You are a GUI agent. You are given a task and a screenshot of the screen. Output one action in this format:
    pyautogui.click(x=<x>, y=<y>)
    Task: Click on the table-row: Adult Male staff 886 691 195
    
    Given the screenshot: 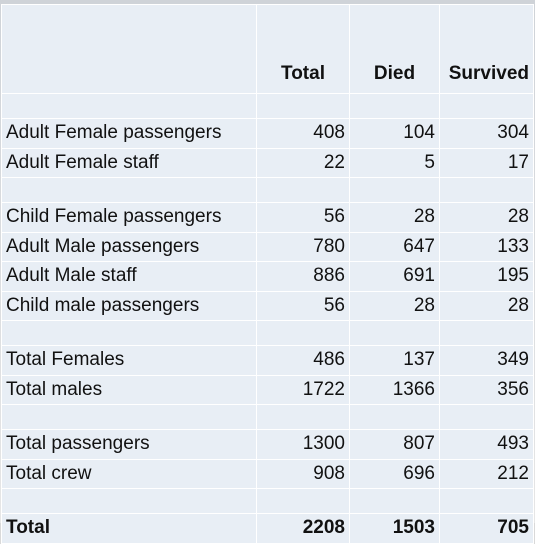 What is the action you would take?
    pyautogui.click(x=267, y=276)
    